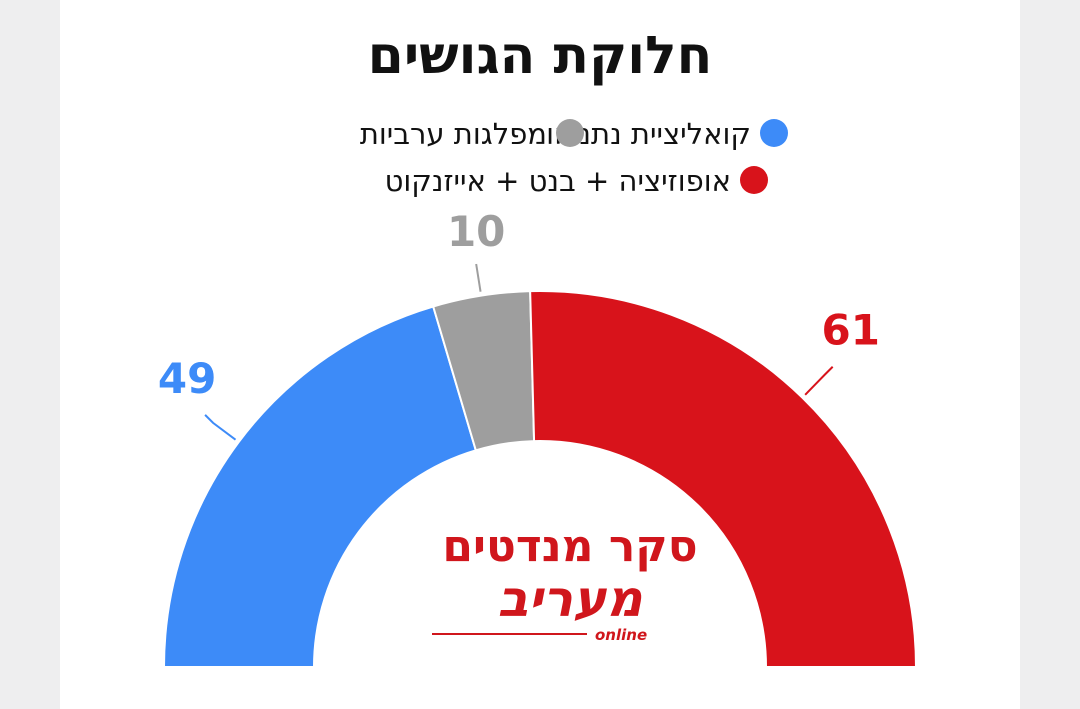 The image size is (1080, 709). Describe the element at coordinates (320, 486) in the screenshot. I see `slice-coalition` at that location.